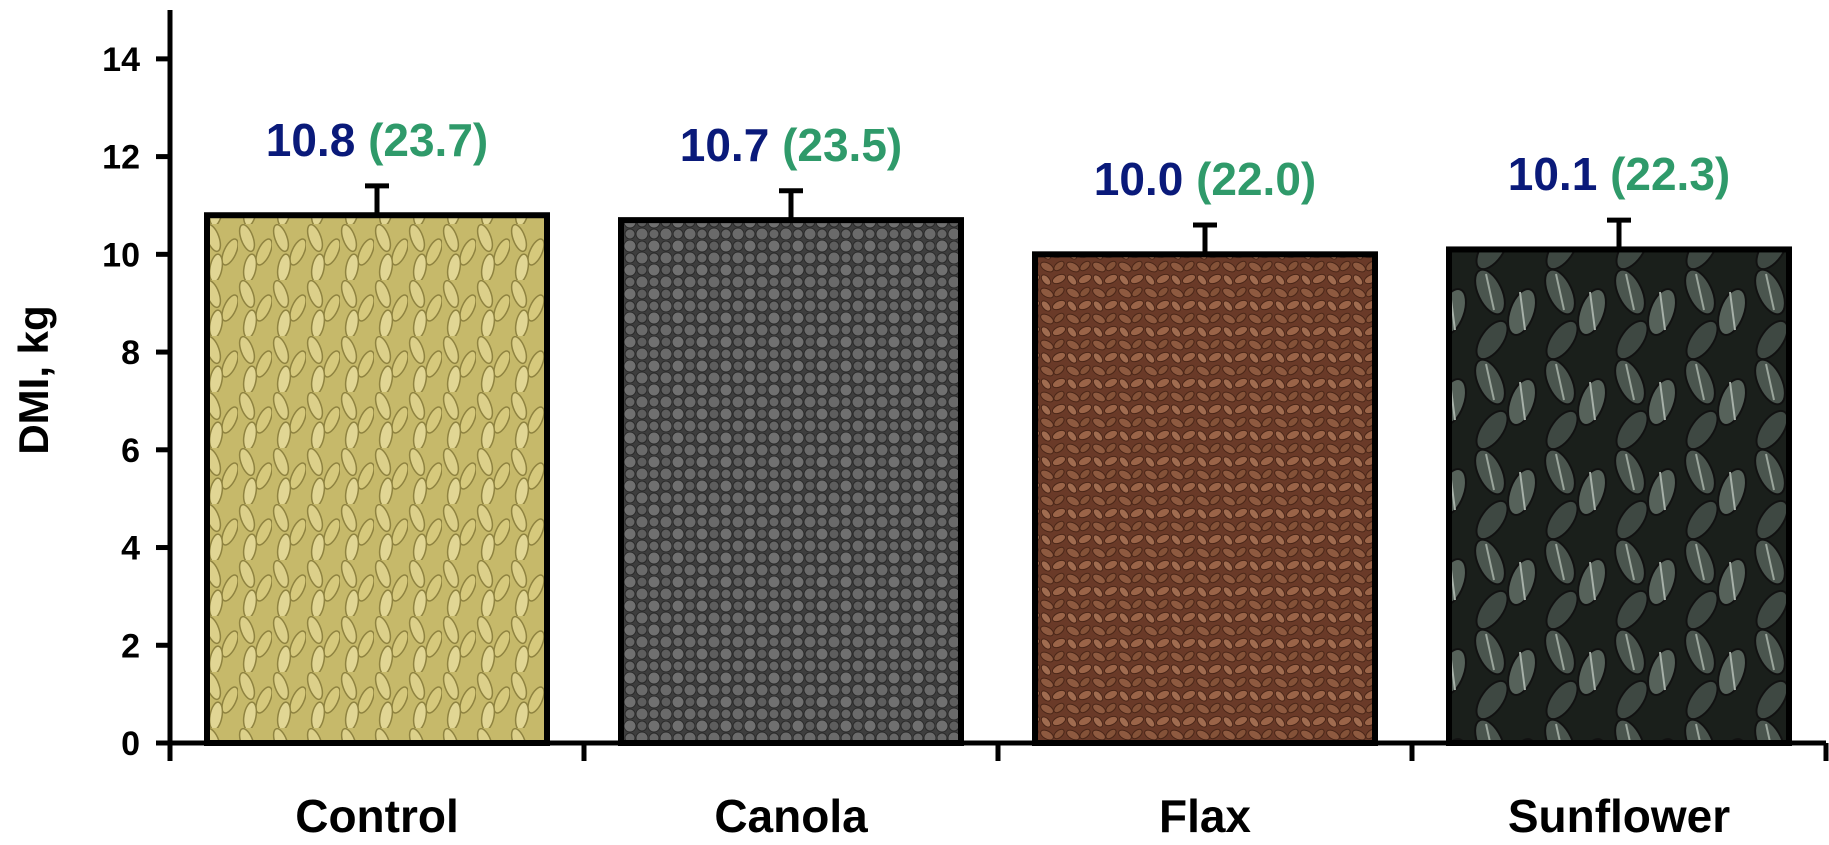 This screenshot has height=845, width=1829. I want to click on x-category-label: Canola, so click(791, 815).